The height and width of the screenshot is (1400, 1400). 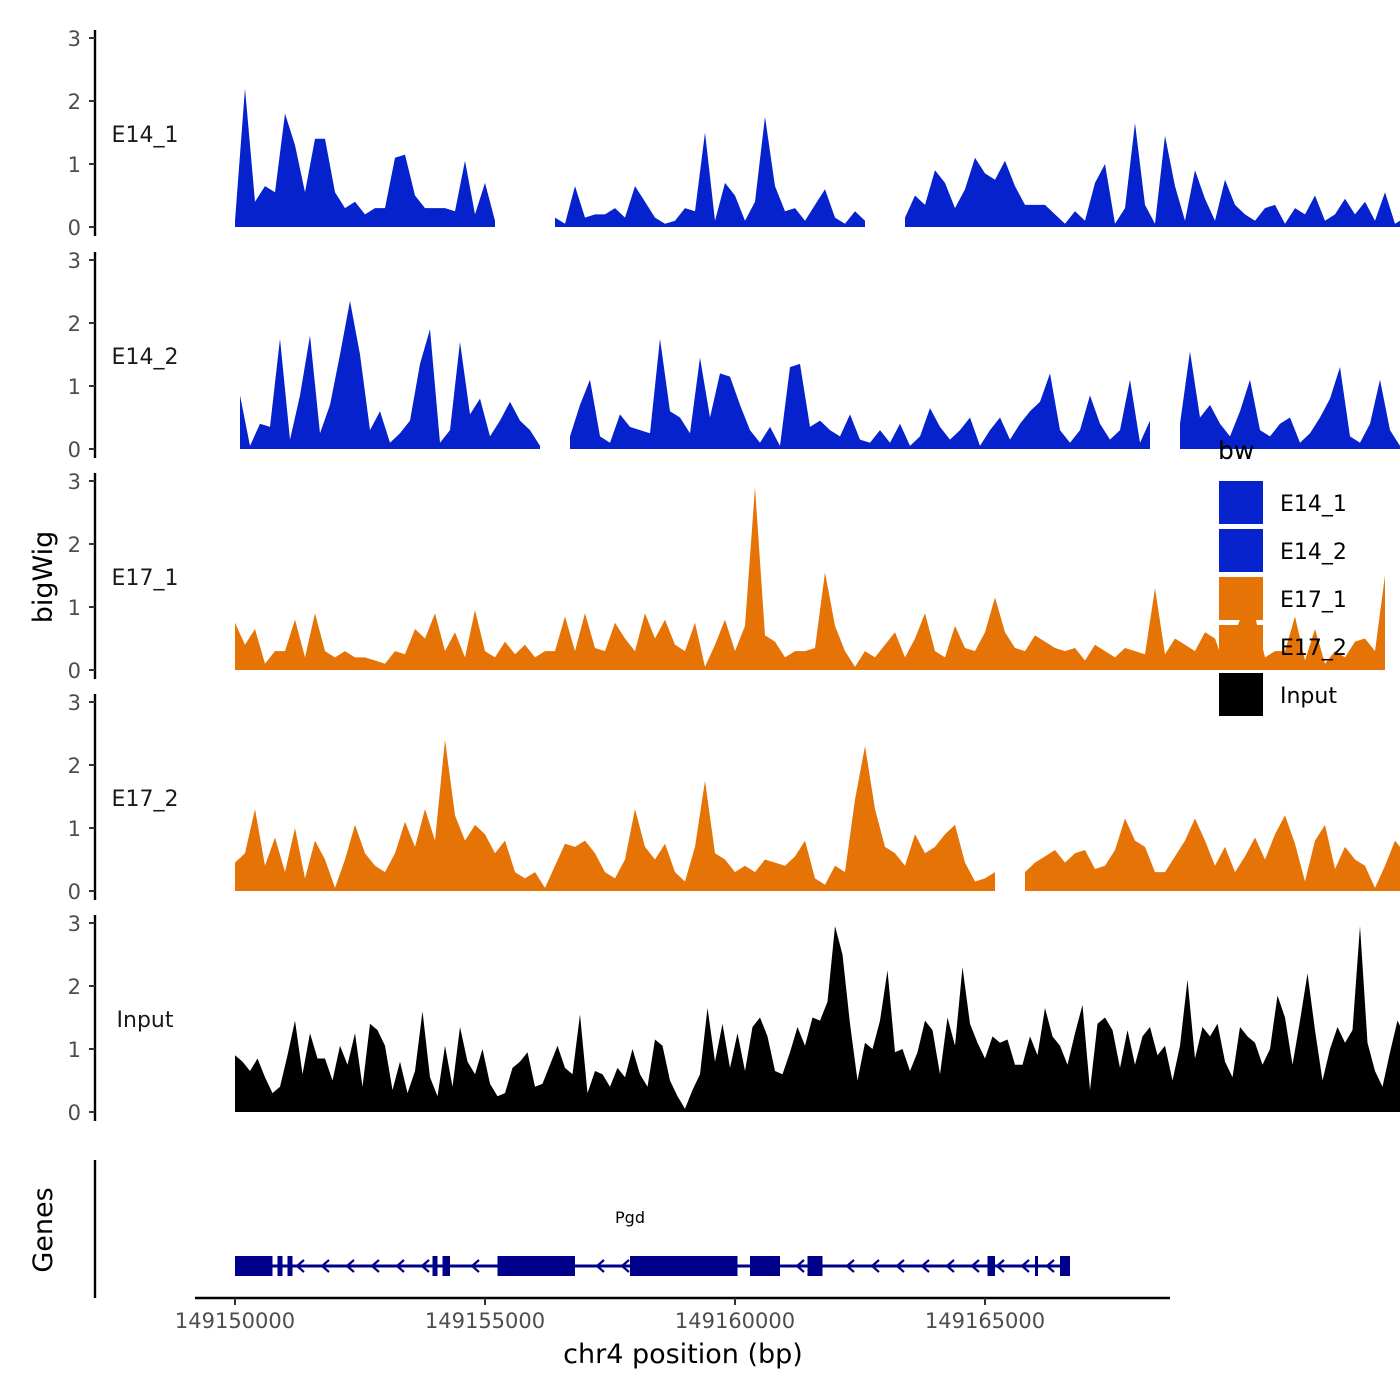 I want to click on x-tick-label: 149165000, so click(x=985, y=1321).